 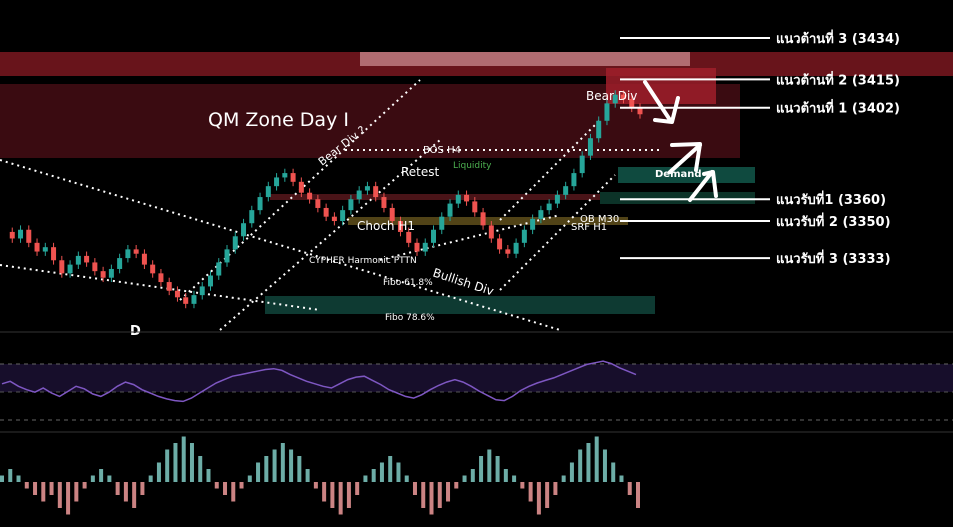 I want to click on level-label-3: แนวรับที่1 (3360), so click(x=831, y=199).